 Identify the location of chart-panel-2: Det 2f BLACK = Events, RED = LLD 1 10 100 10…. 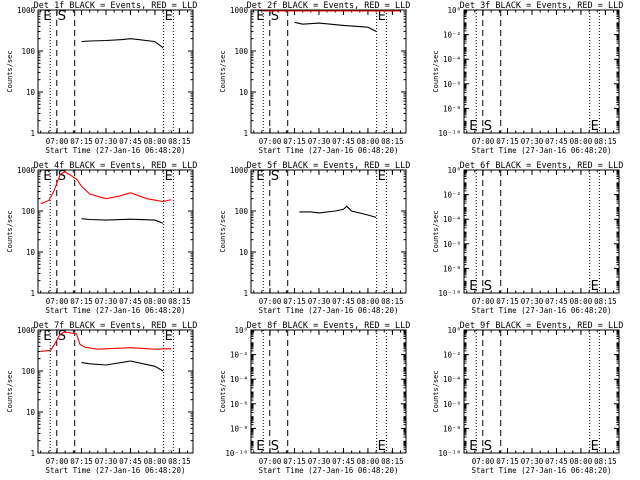
(314, 78).